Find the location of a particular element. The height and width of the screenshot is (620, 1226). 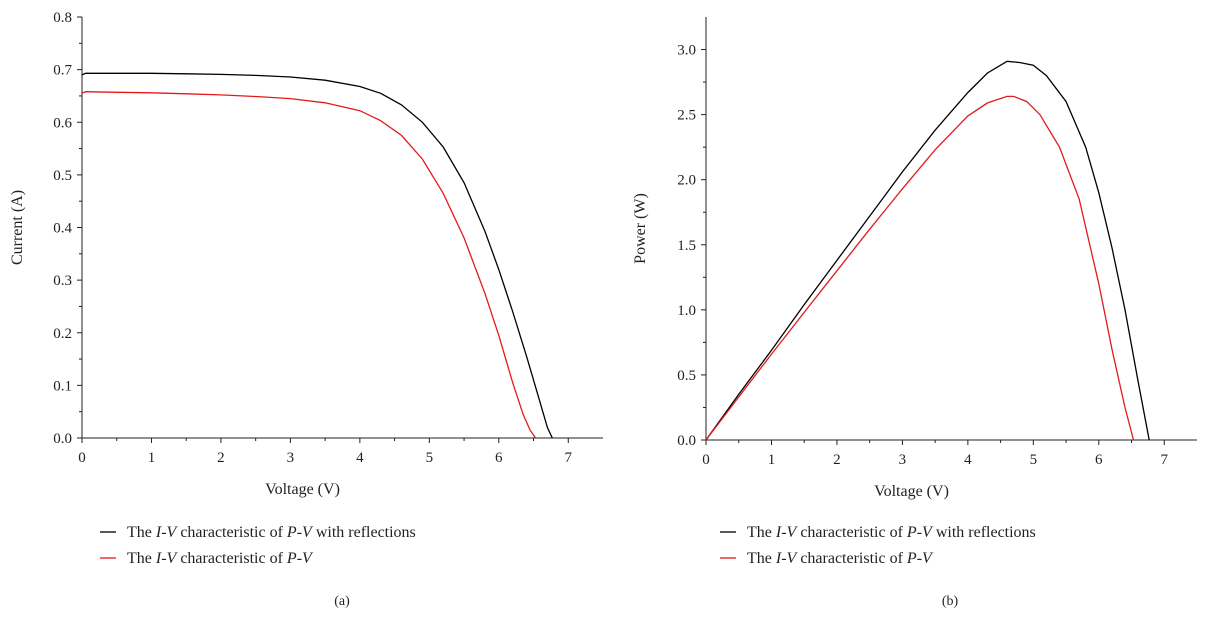

y-tick-label: 0.6 is located at coordinates (62, 123).